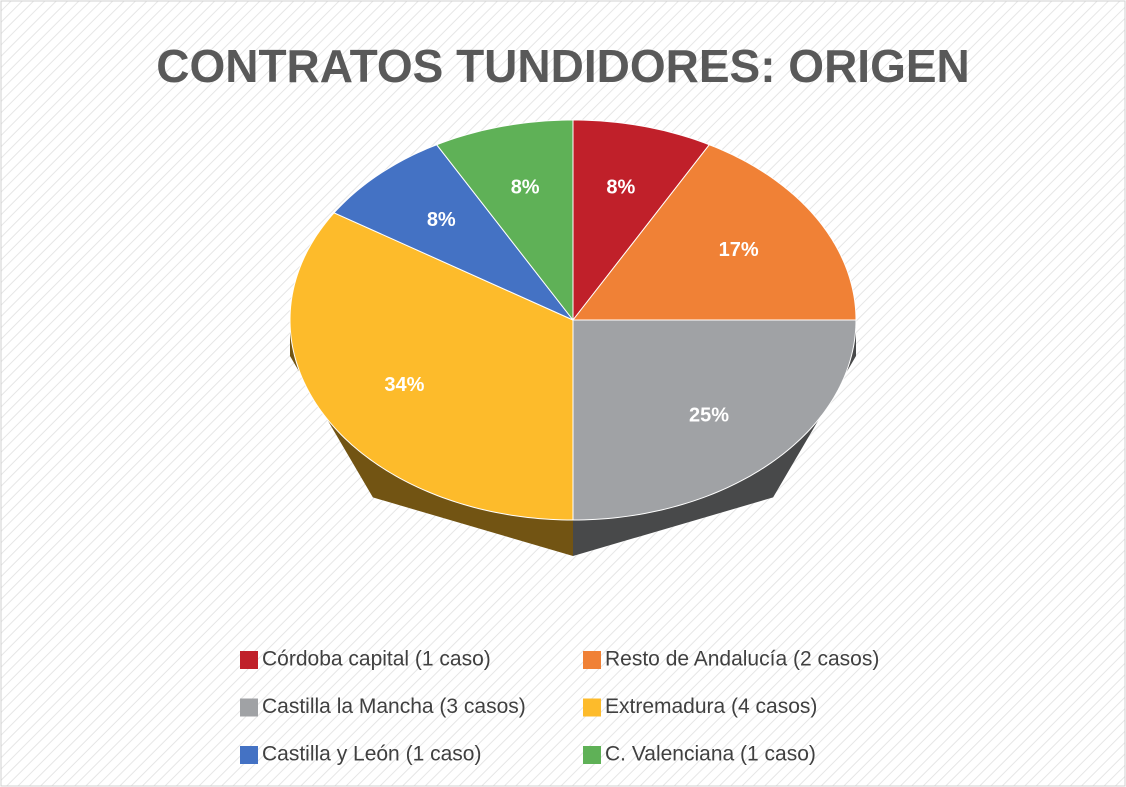 This screenshot has width=1126, height=787. I want to click on legend-label: C. Valenciana (1 caso), so click(710, 754).